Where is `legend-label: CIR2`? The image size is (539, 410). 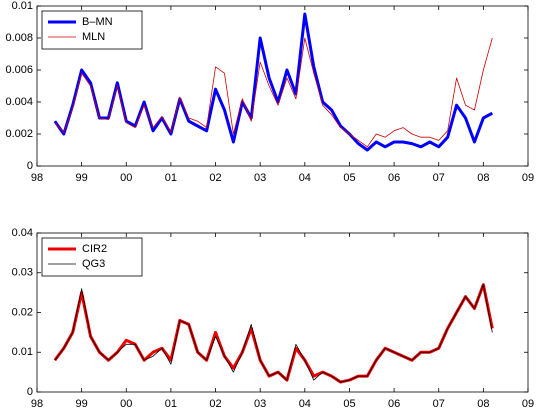 legend-label: CIR2 is located at coordinates (94, 249).